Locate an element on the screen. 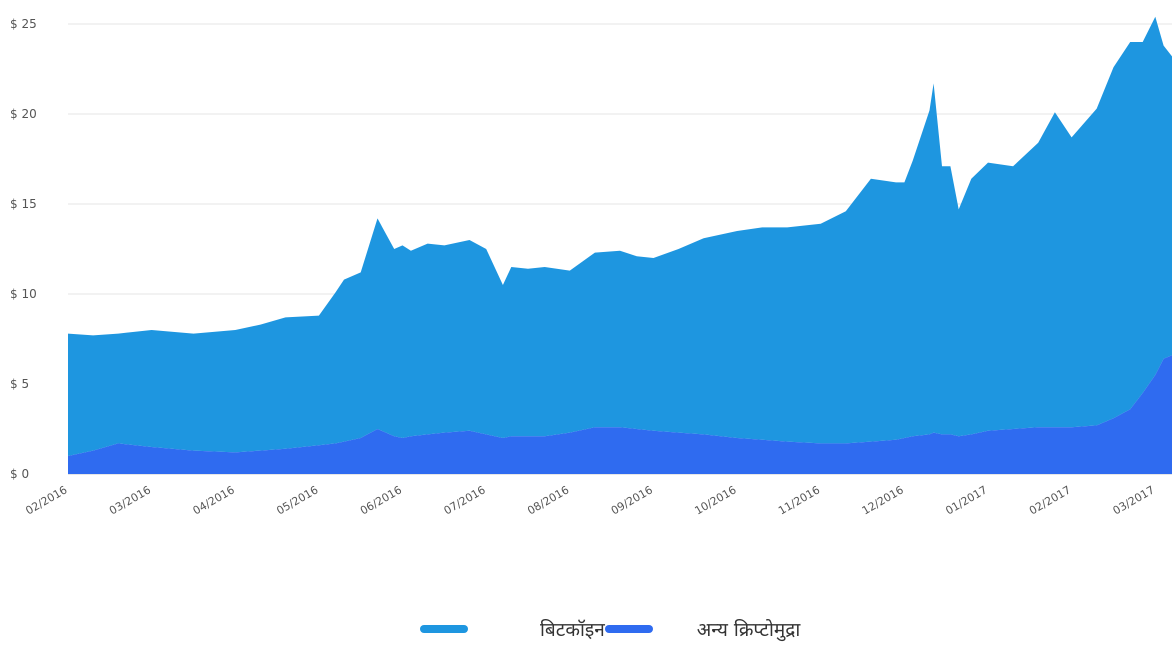 This screenshot has height=645, width=1174. y-tick-label: $ 5 is located at coordinates (19, 384).